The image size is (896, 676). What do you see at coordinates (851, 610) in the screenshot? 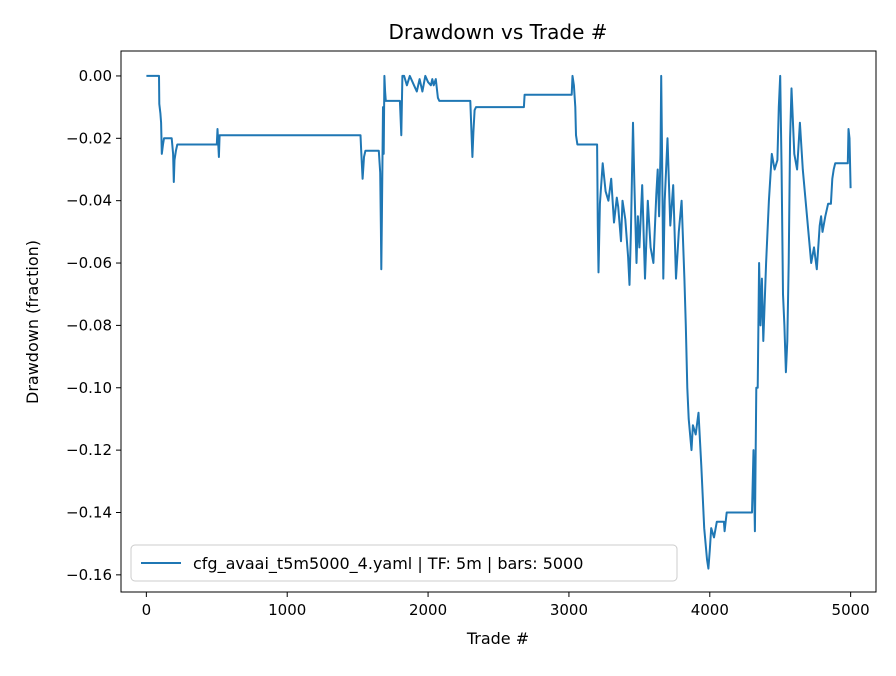
I see `x-tick-label: 5000` at bounding box center [851, 610].